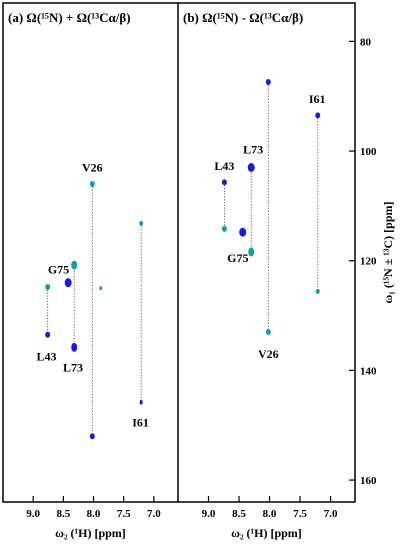  I want to click on y-tick-label: 160, so click(368, 481).